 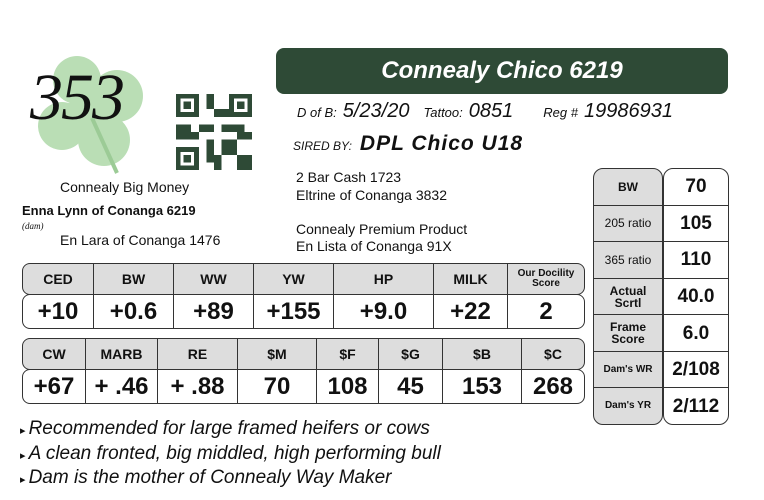 I want to click on value-bw-actual: 70, so click(x=696, y=187).